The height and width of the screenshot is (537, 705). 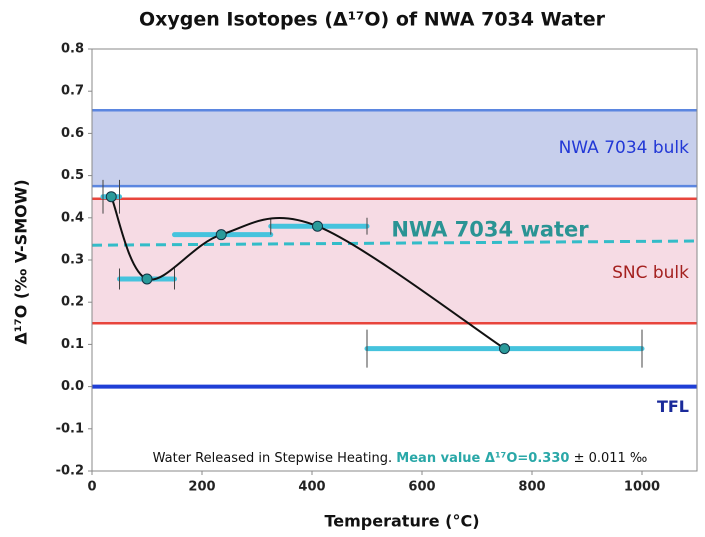 What do you see at coordinates (72, 260) in the screenshot?
I see `y-tick-label: 0.3` at bounding box center [72, 260].